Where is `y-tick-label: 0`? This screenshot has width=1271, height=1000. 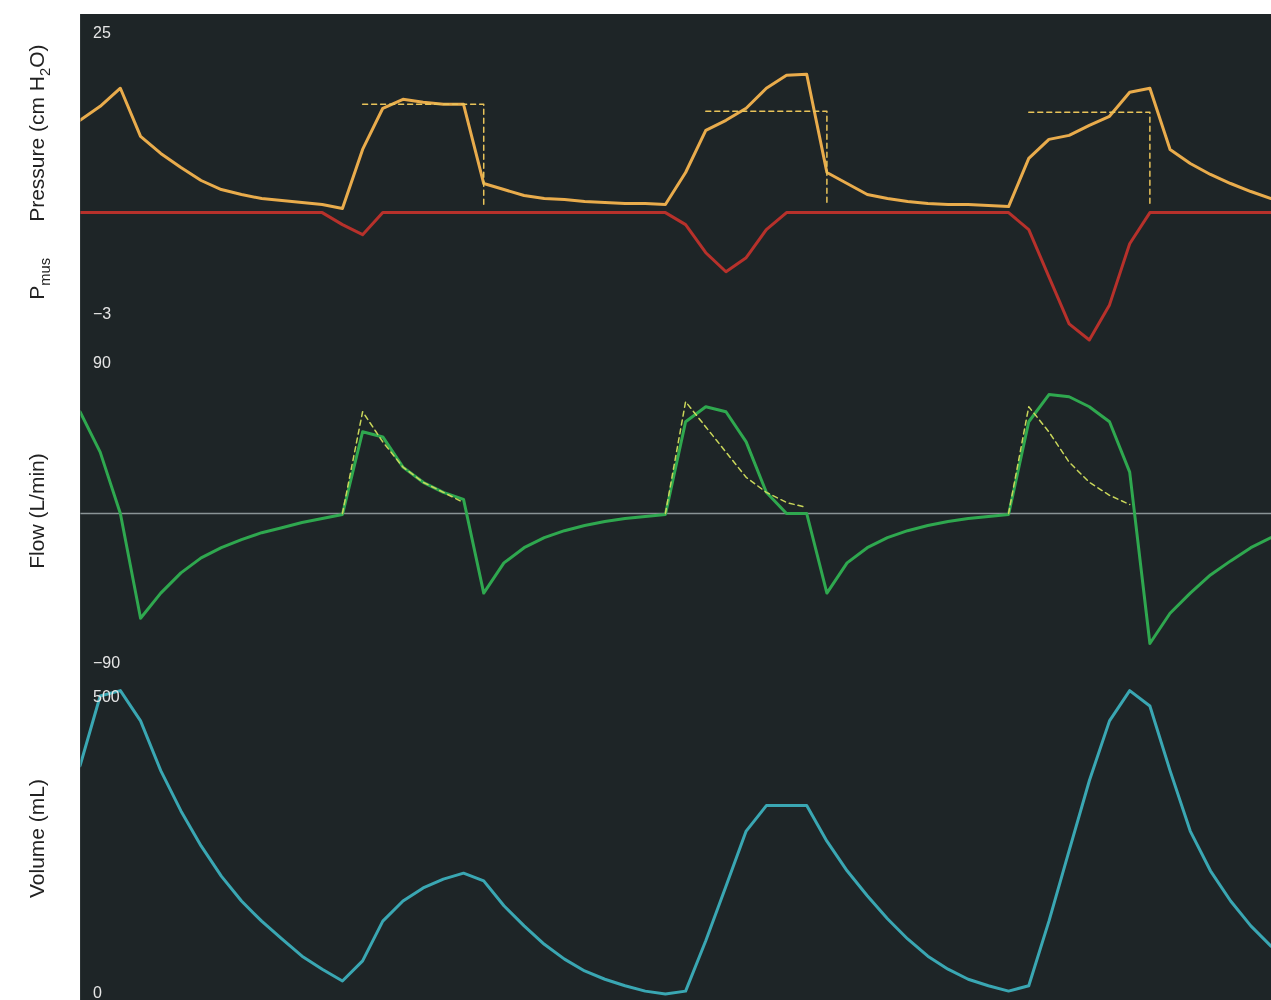
y-tick-label: 0 is located at coordinates (97, 992).